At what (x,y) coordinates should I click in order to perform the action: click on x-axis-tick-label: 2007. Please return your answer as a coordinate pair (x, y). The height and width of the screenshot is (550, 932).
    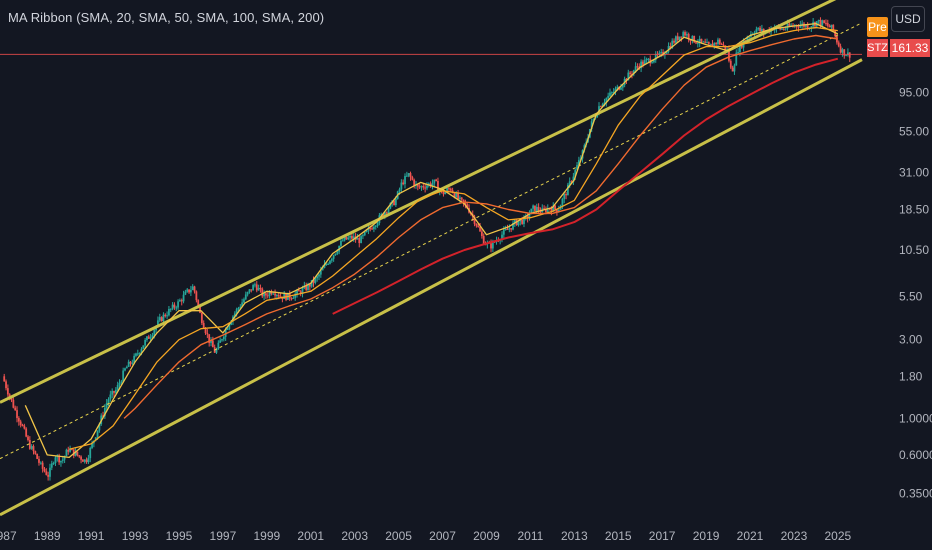
    Looking at the image, I should click on (442, 536).